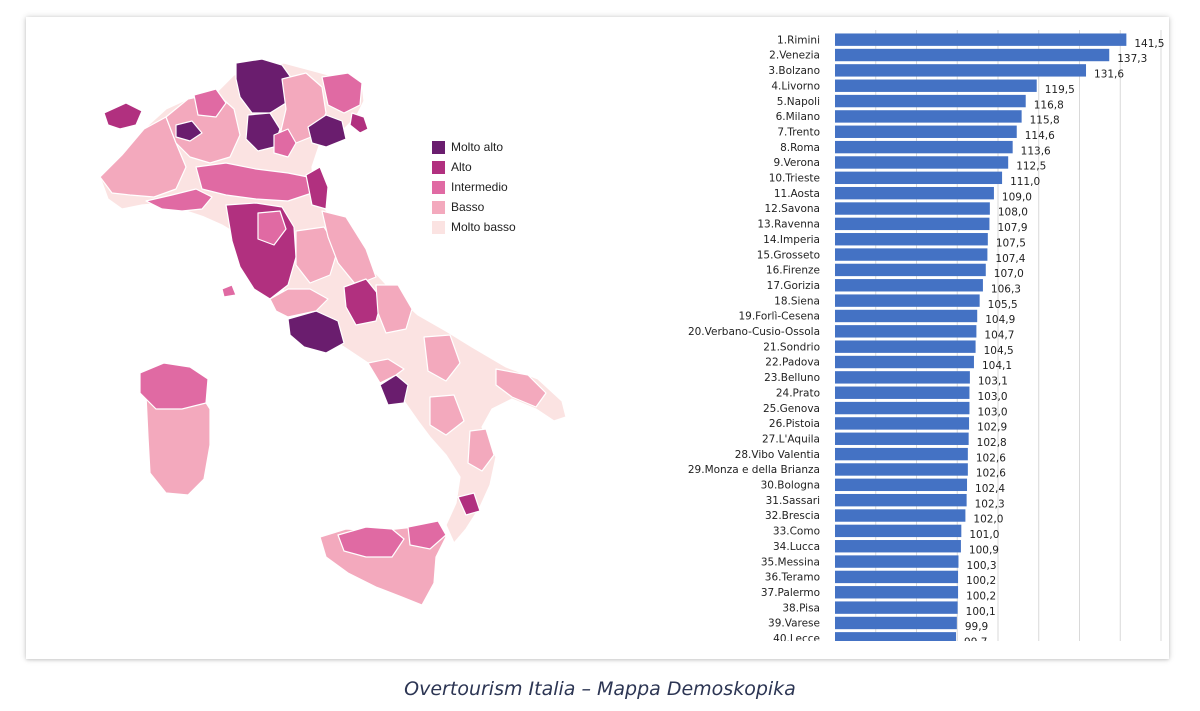 This screenshot has width=1200, height=711. Describe the element at coordinates (984, 550) in the screenshot. I see `value-label: 100,9` at that location.